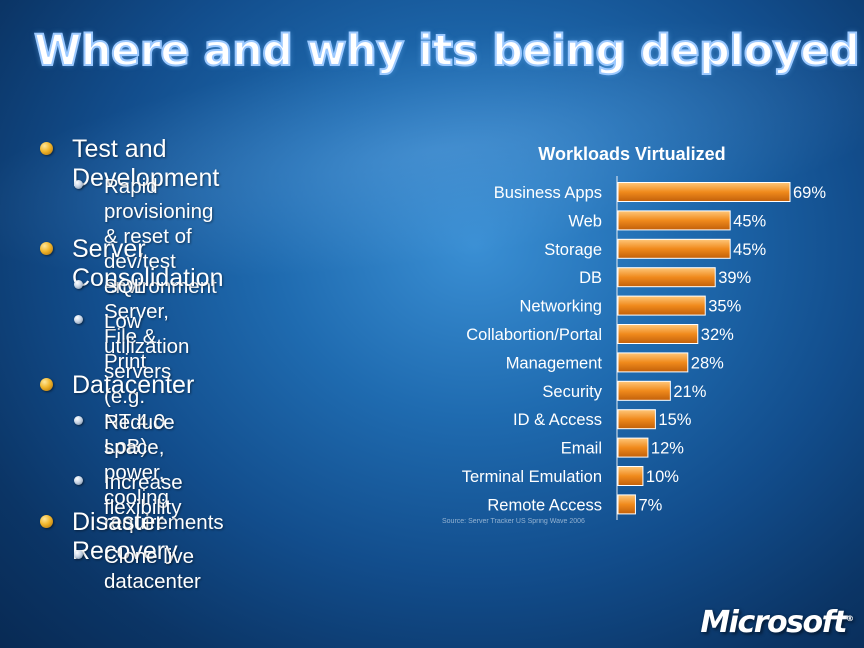  Describe the element at coordinates (554, 363) in the screenshot. I see `bar-category-label: Management` at that location.